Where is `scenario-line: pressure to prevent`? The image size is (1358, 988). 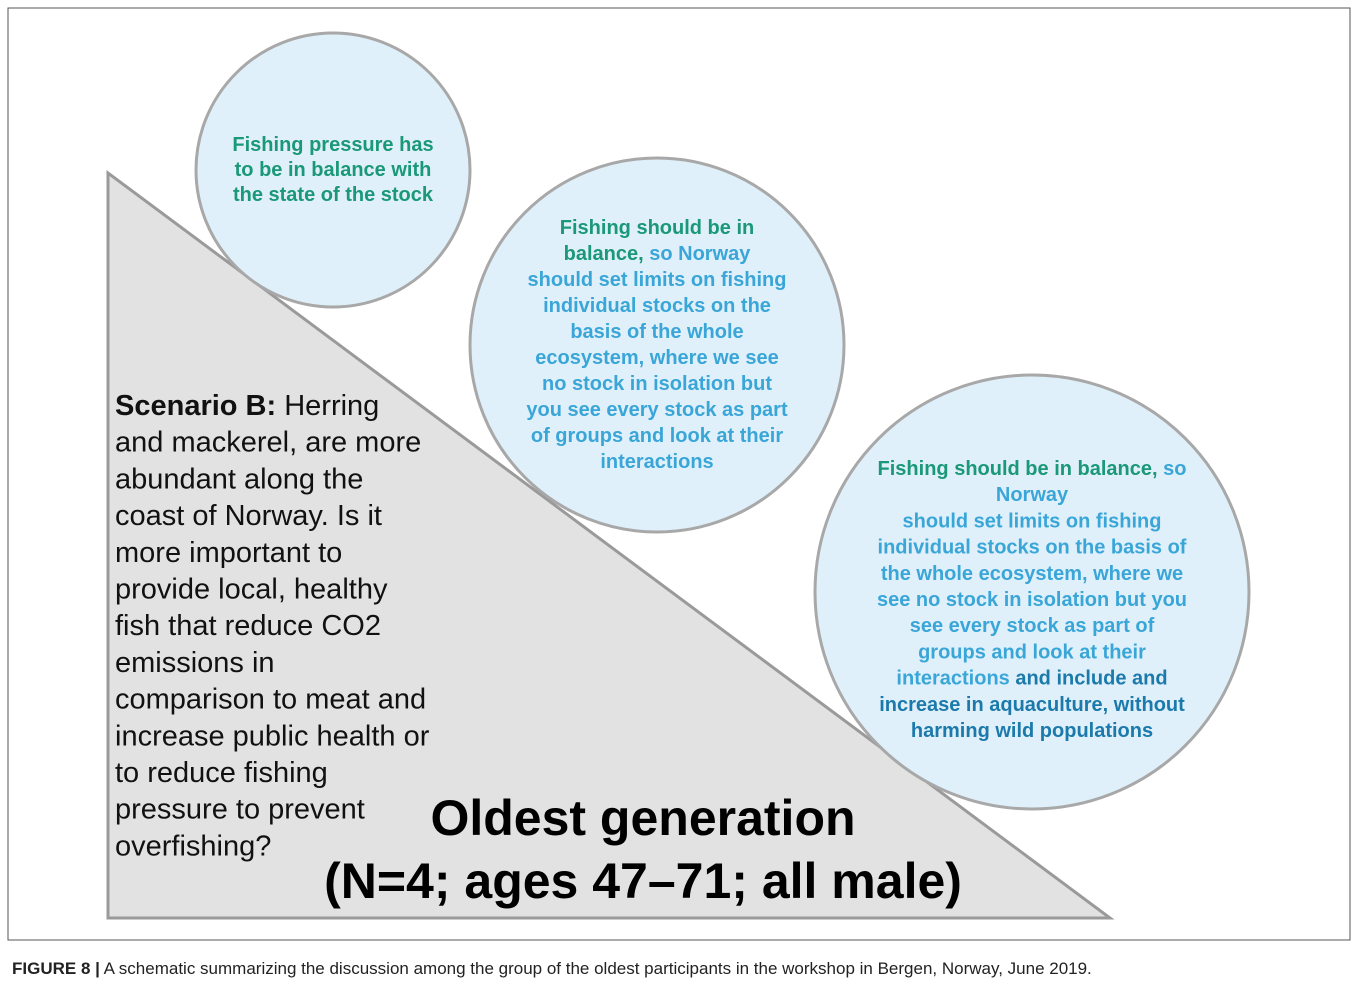 scenario-line: pressure to prevent is located at coordinates (240, 810).